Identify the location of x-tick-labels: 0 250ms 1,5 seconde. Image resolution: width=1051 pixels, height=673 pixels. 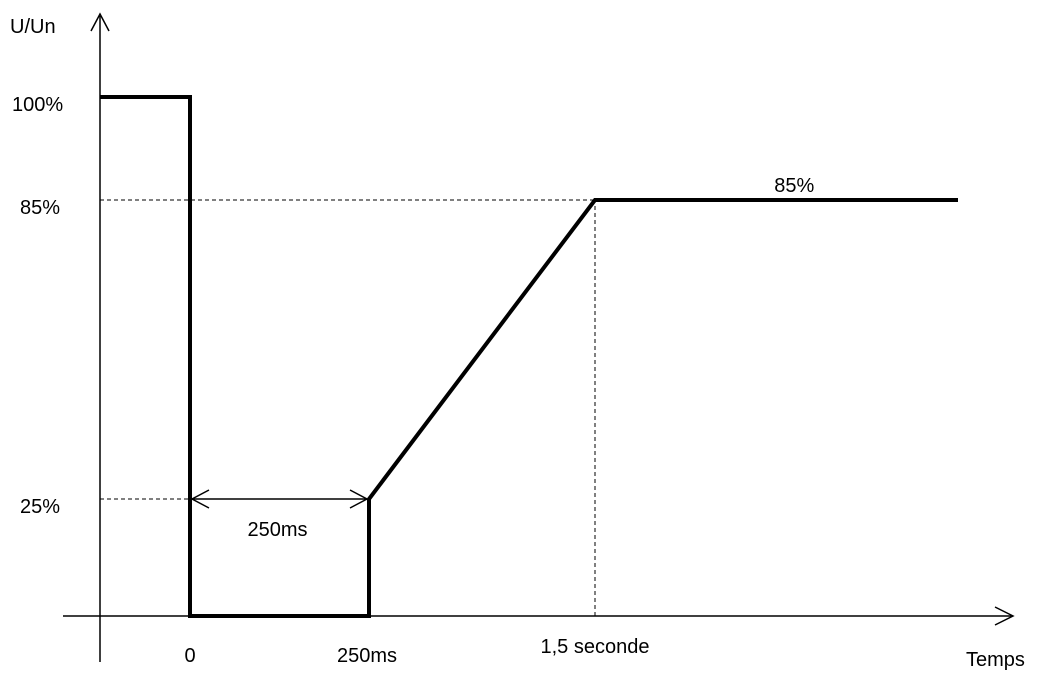
(416, 651).